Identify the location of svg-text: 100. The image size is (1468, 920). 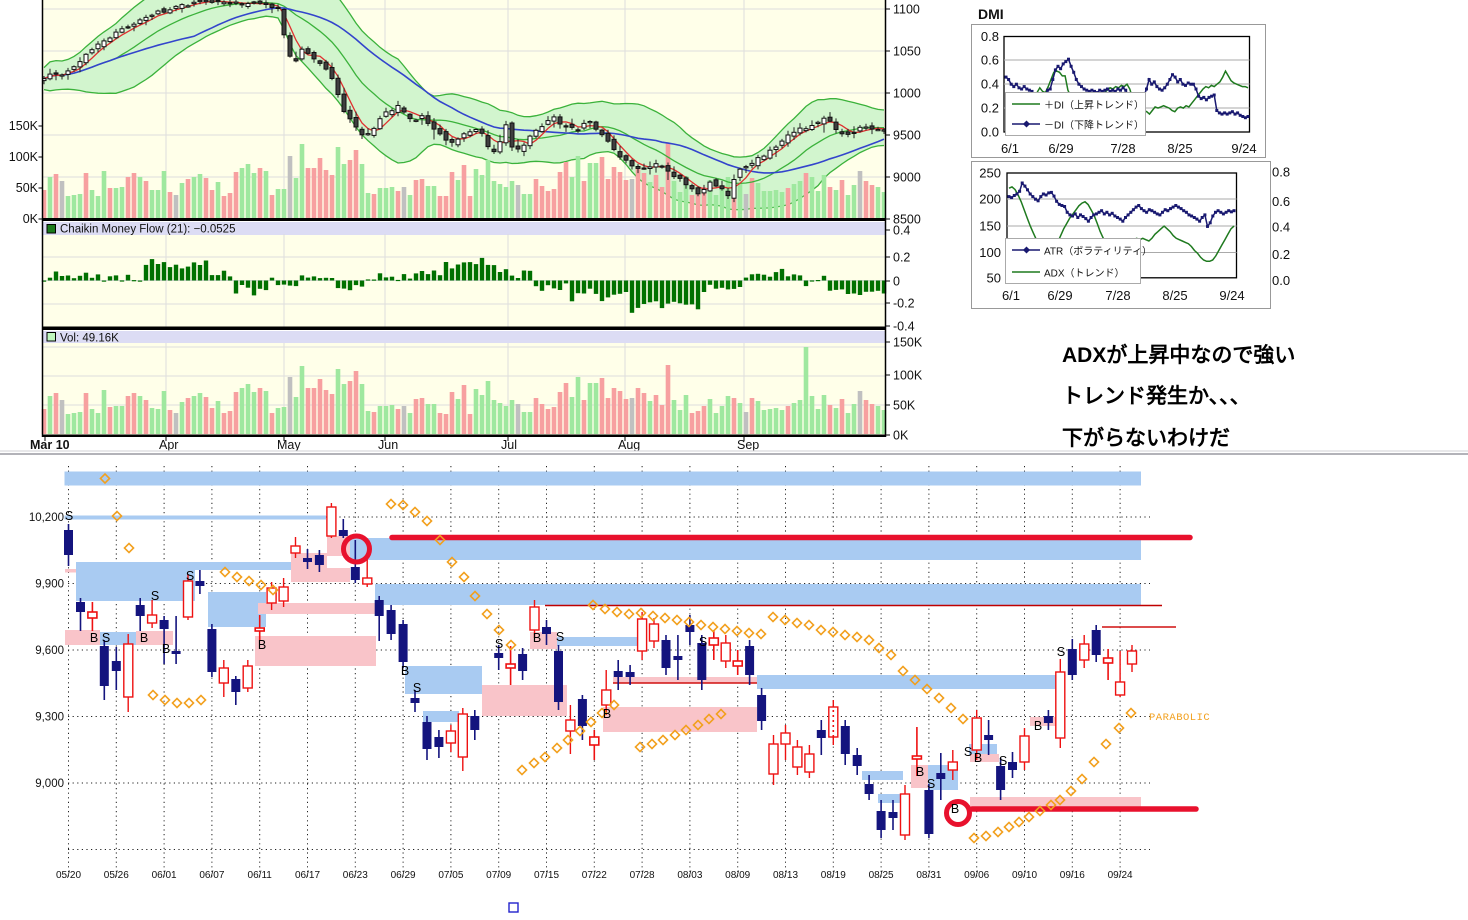
(990, 252).